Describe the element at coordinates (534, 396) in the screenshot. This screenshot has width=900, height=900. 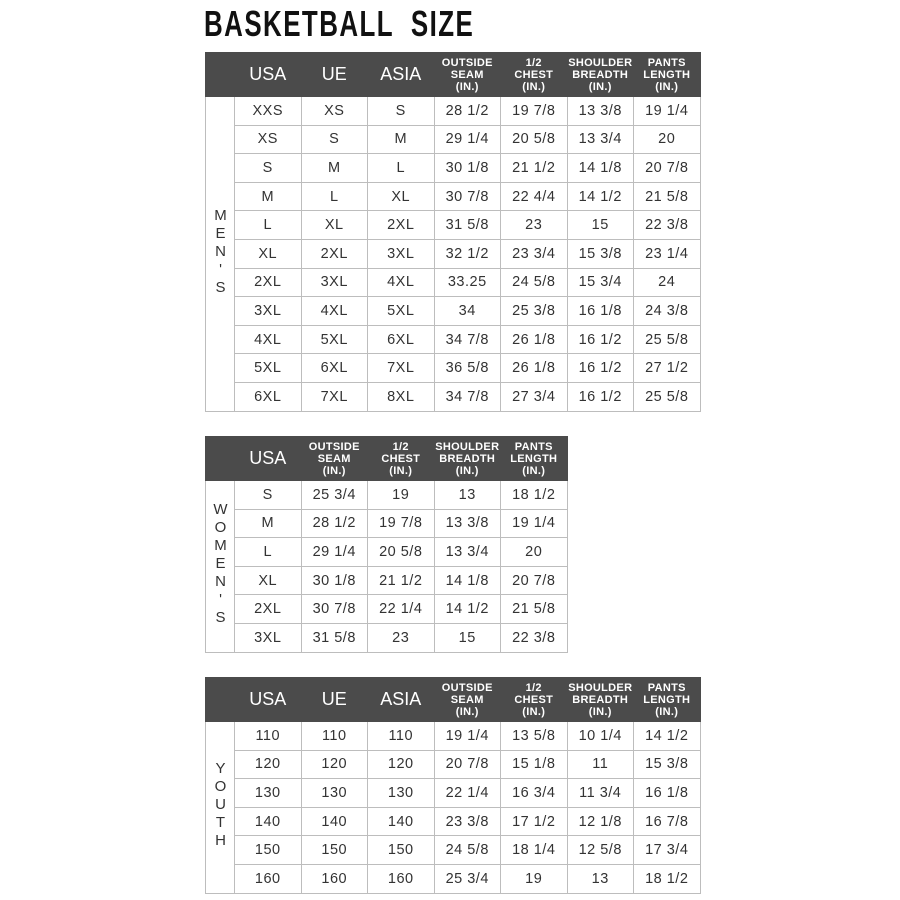
I see `table-cell: 27 3/4` at that location.